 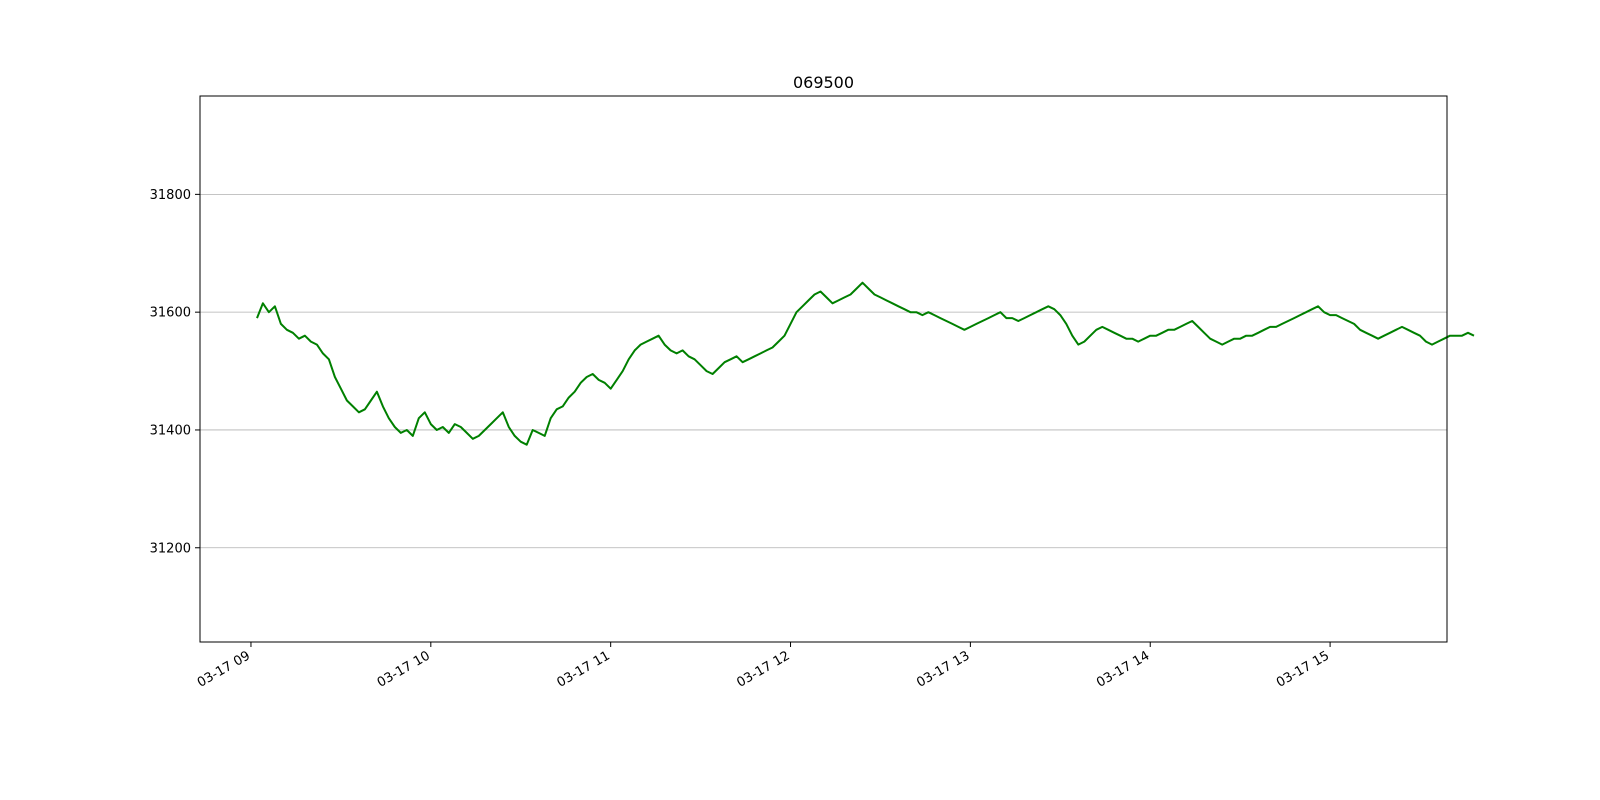 What do you see at coordinates (584, 669) in the screenshot?
I see `x-tick-label: 03-17 11` at bounding box center [584, 669].